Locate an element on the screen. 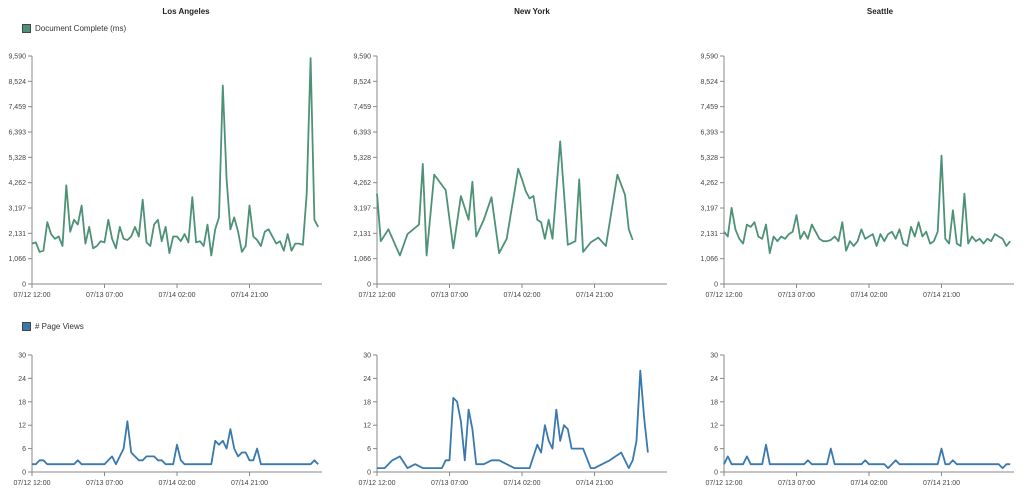 The width and height of the screenshot is (1024, 493). series-line-los-angeles-doc-complete is located at coordinates (175, 157).